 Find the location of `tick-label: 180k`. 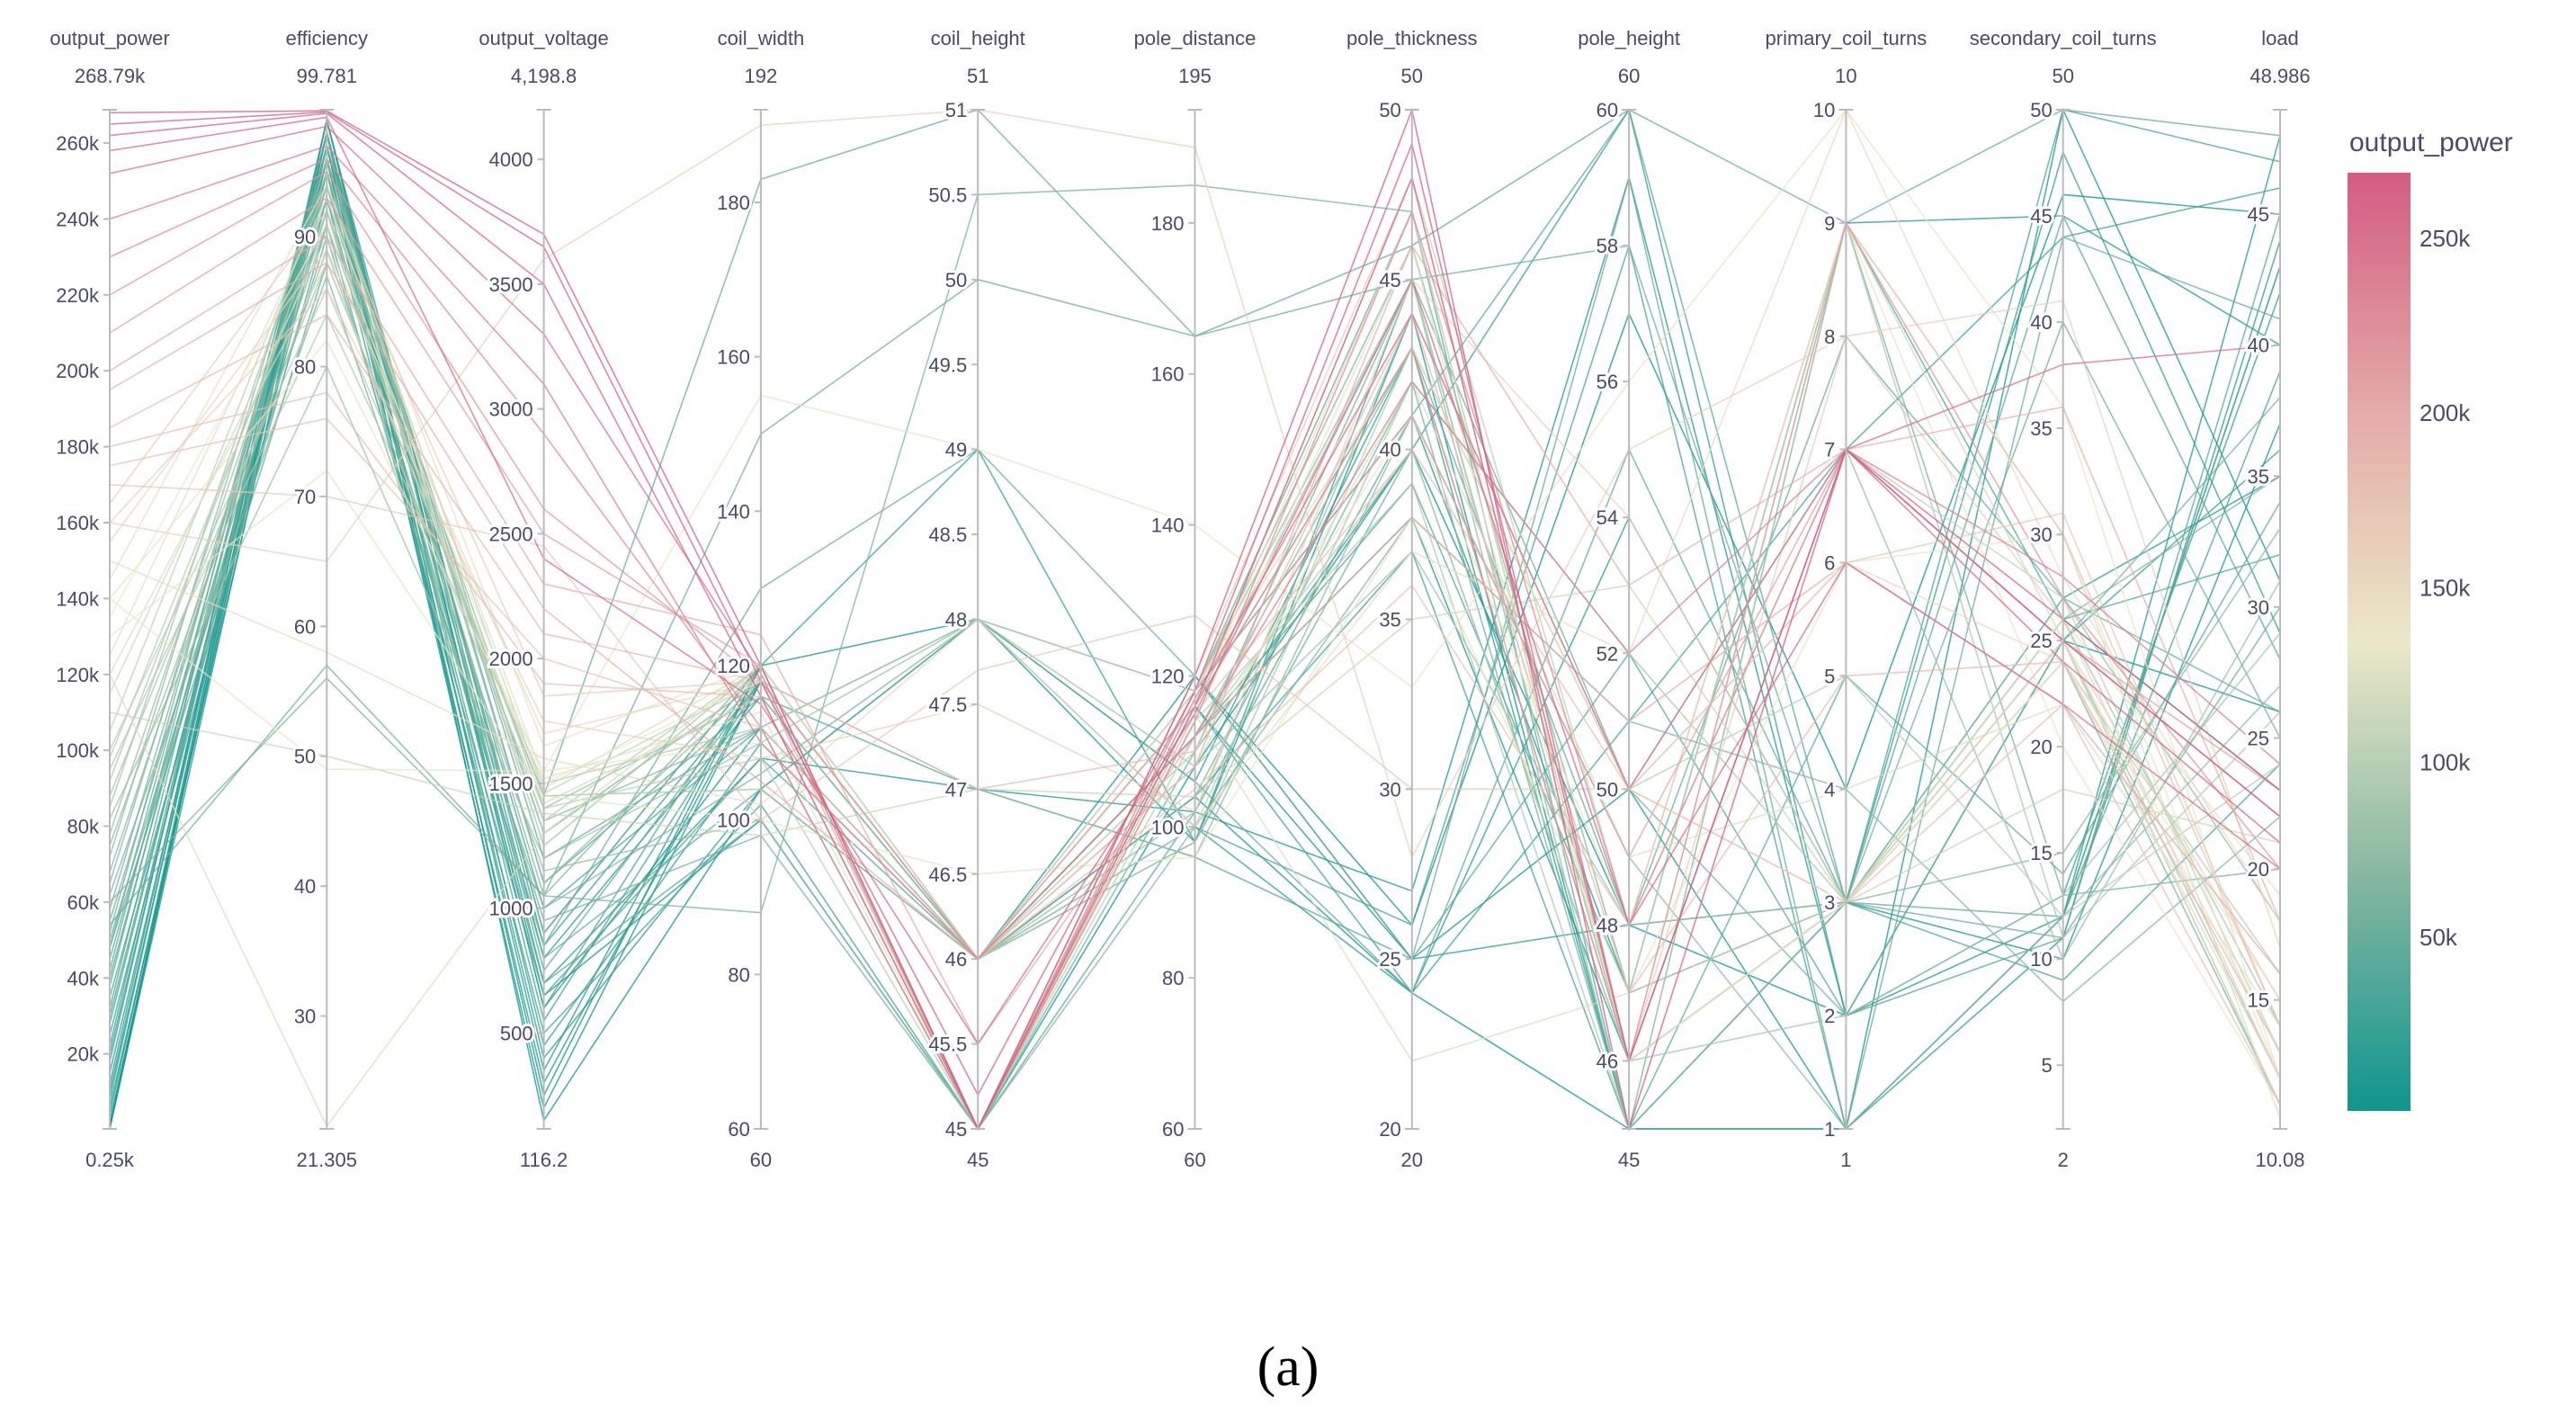

tick-label: 180k is located at coordinates (78, 447).